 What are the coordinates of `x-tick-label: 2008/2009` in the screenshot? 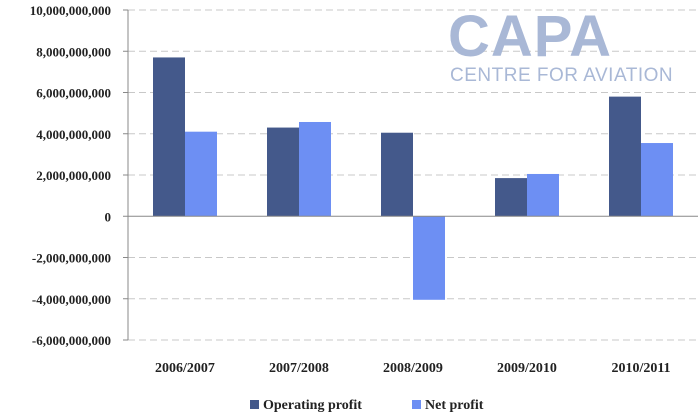 It's located at (413, 368).